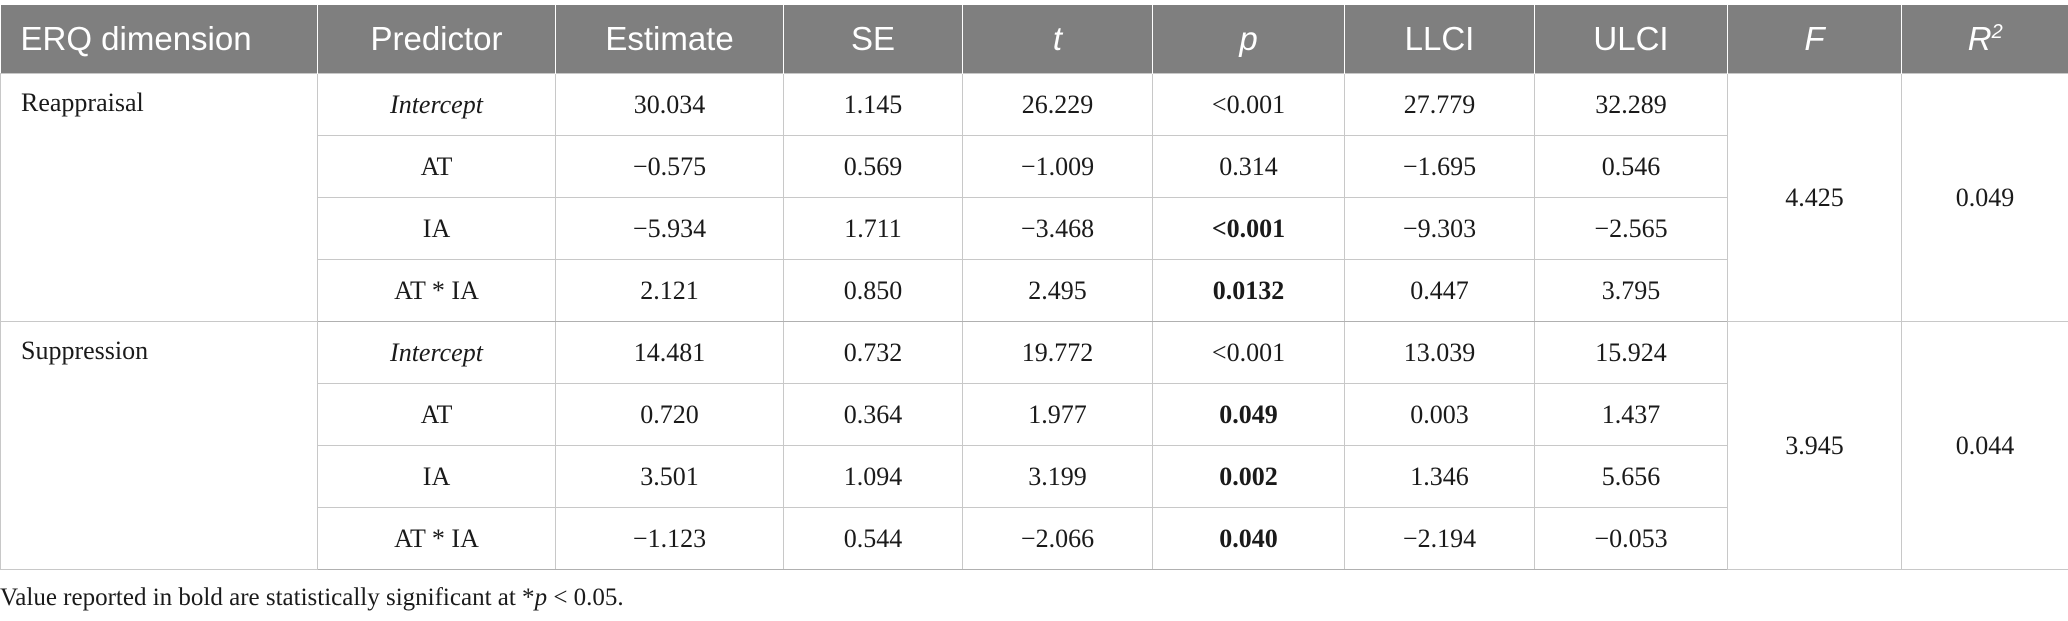 This screenshot has height=621, width=2068. What do you see at coordinates (669, 538) in the screenshot?
I see `estimate-cell: −1.123` at bounding box center [669, 538].